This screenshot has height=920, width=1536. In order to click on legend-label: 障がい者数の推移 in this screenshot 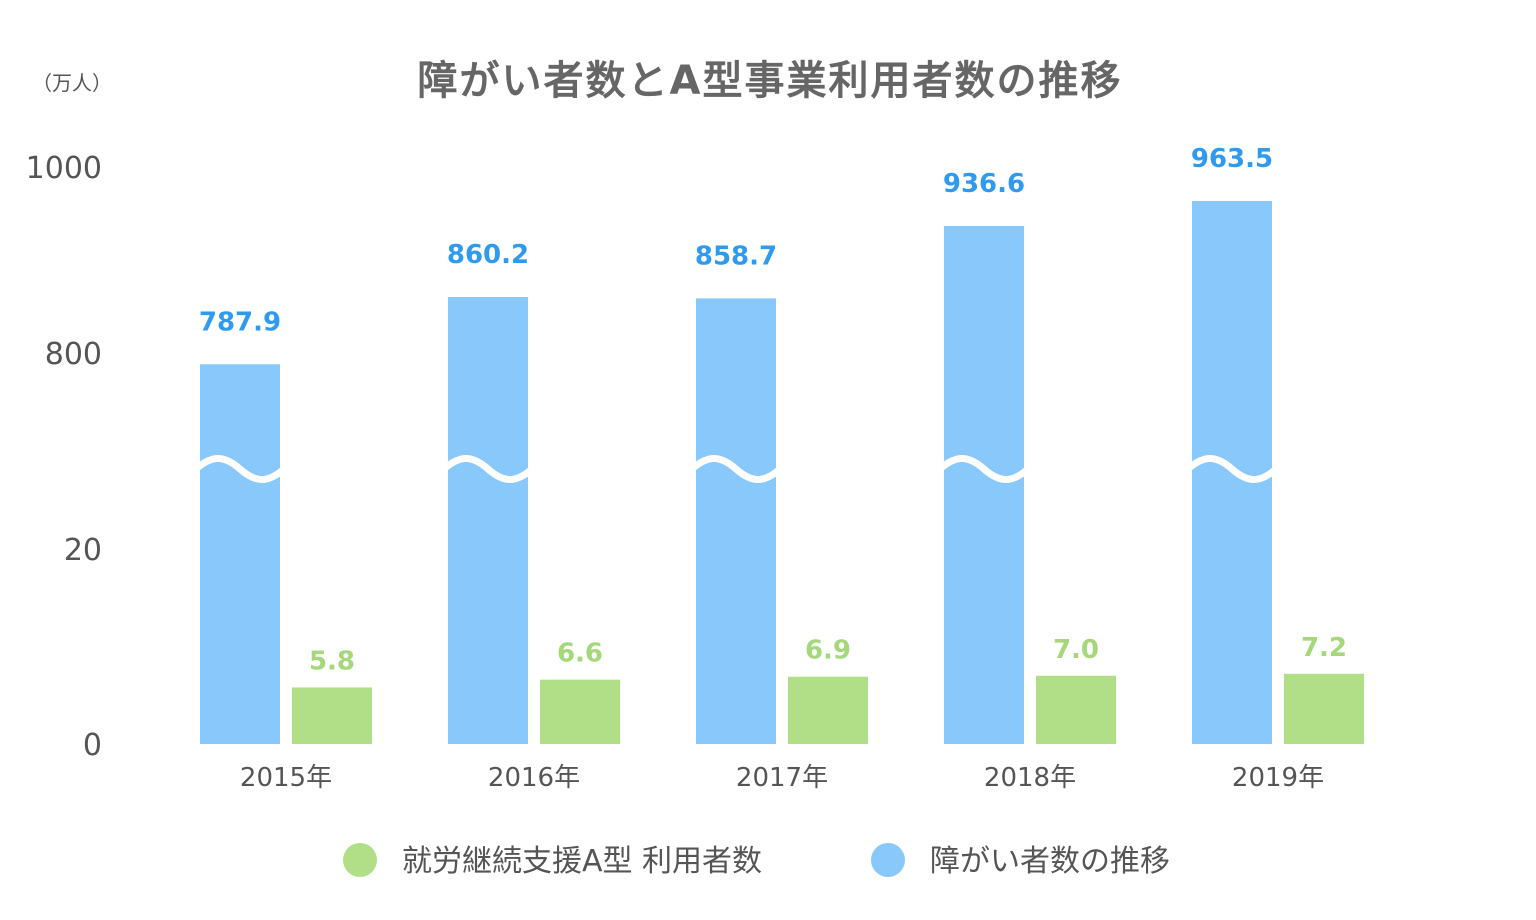, I will do `click(1050, 861)`.